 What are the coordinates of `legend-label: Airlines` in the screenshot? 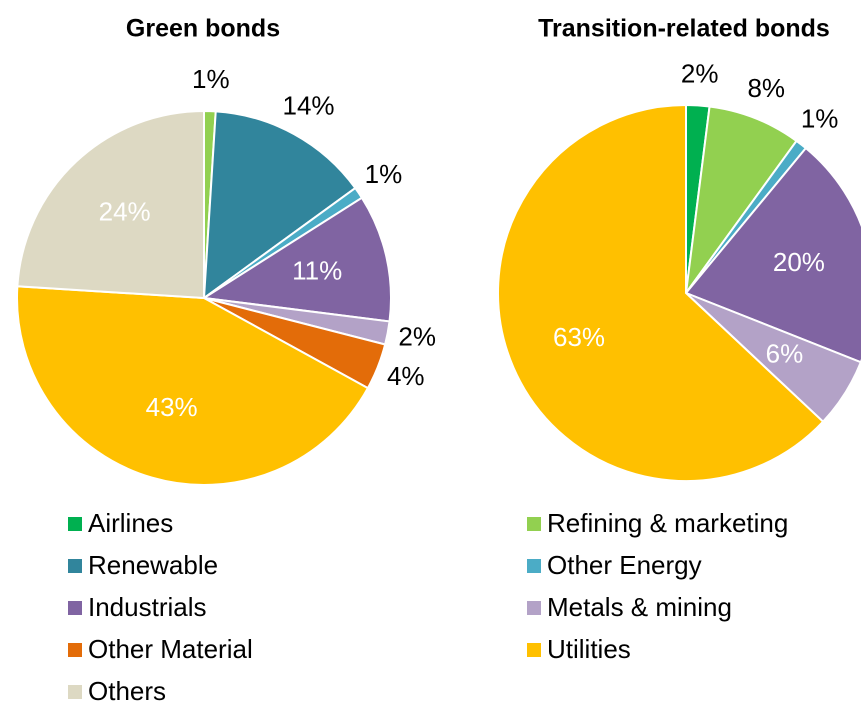 It's located at (130, 523).